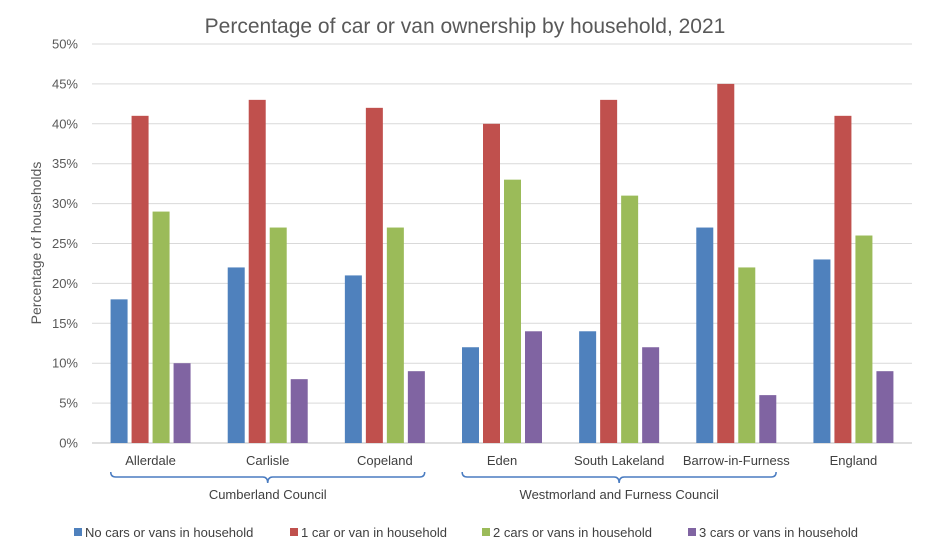 The image size is (930, 547). I want to click on x-tick-label: Carlisle, so click(267, 460).